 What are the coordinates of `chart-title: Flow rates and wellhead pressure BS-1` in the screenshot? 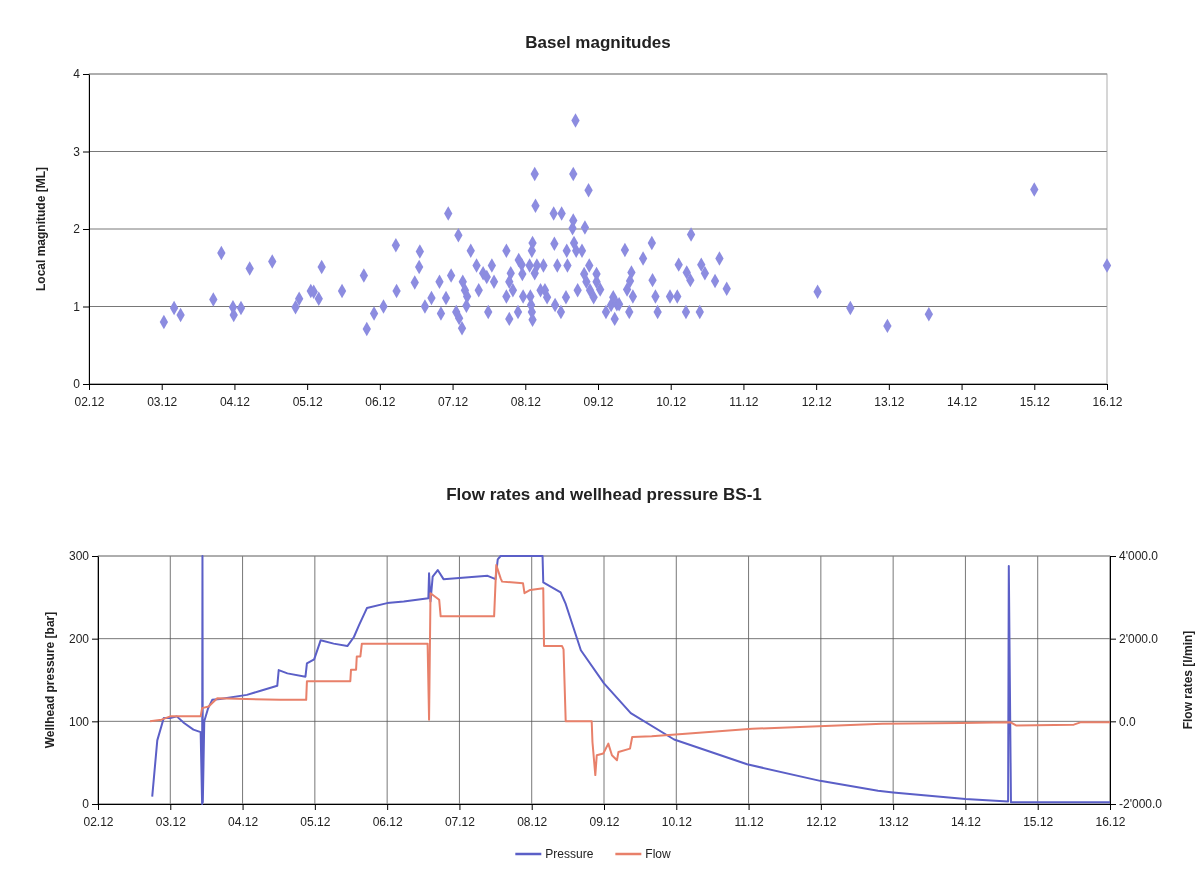 It's located at (604, 494).